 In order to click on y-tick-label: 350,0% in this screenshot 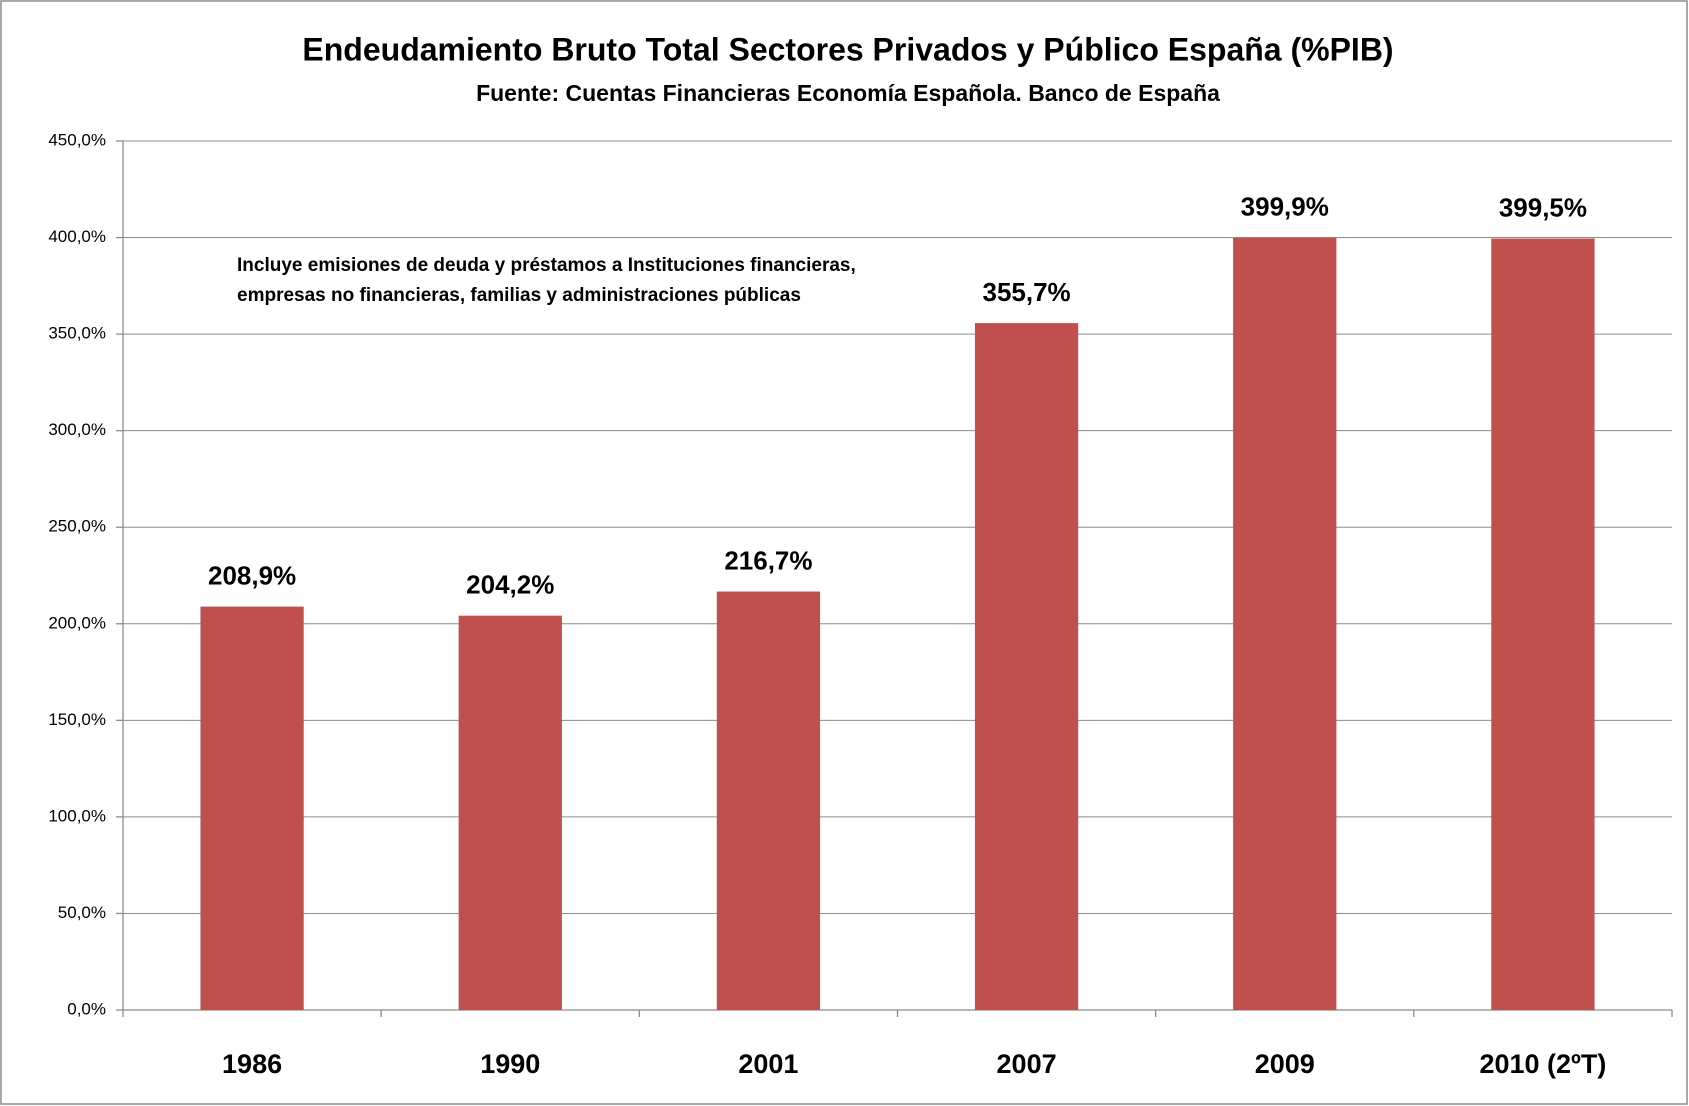, I will do `click(77, 333)`.